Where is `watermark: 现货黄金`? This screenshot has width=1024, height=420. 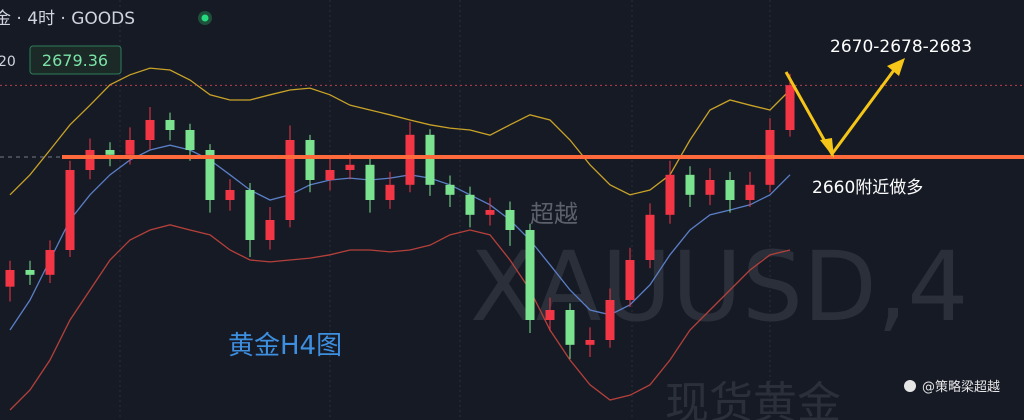 watermark: 现货黄金 is located at coordinates (753, 399).